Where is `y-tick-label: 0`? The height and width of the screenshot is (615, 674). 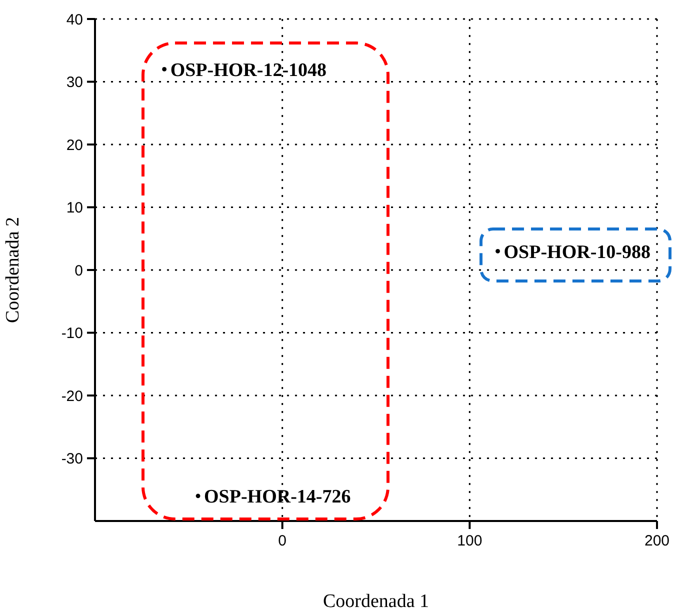
y-tick-label: 0 is located at coordinates (78, 271).